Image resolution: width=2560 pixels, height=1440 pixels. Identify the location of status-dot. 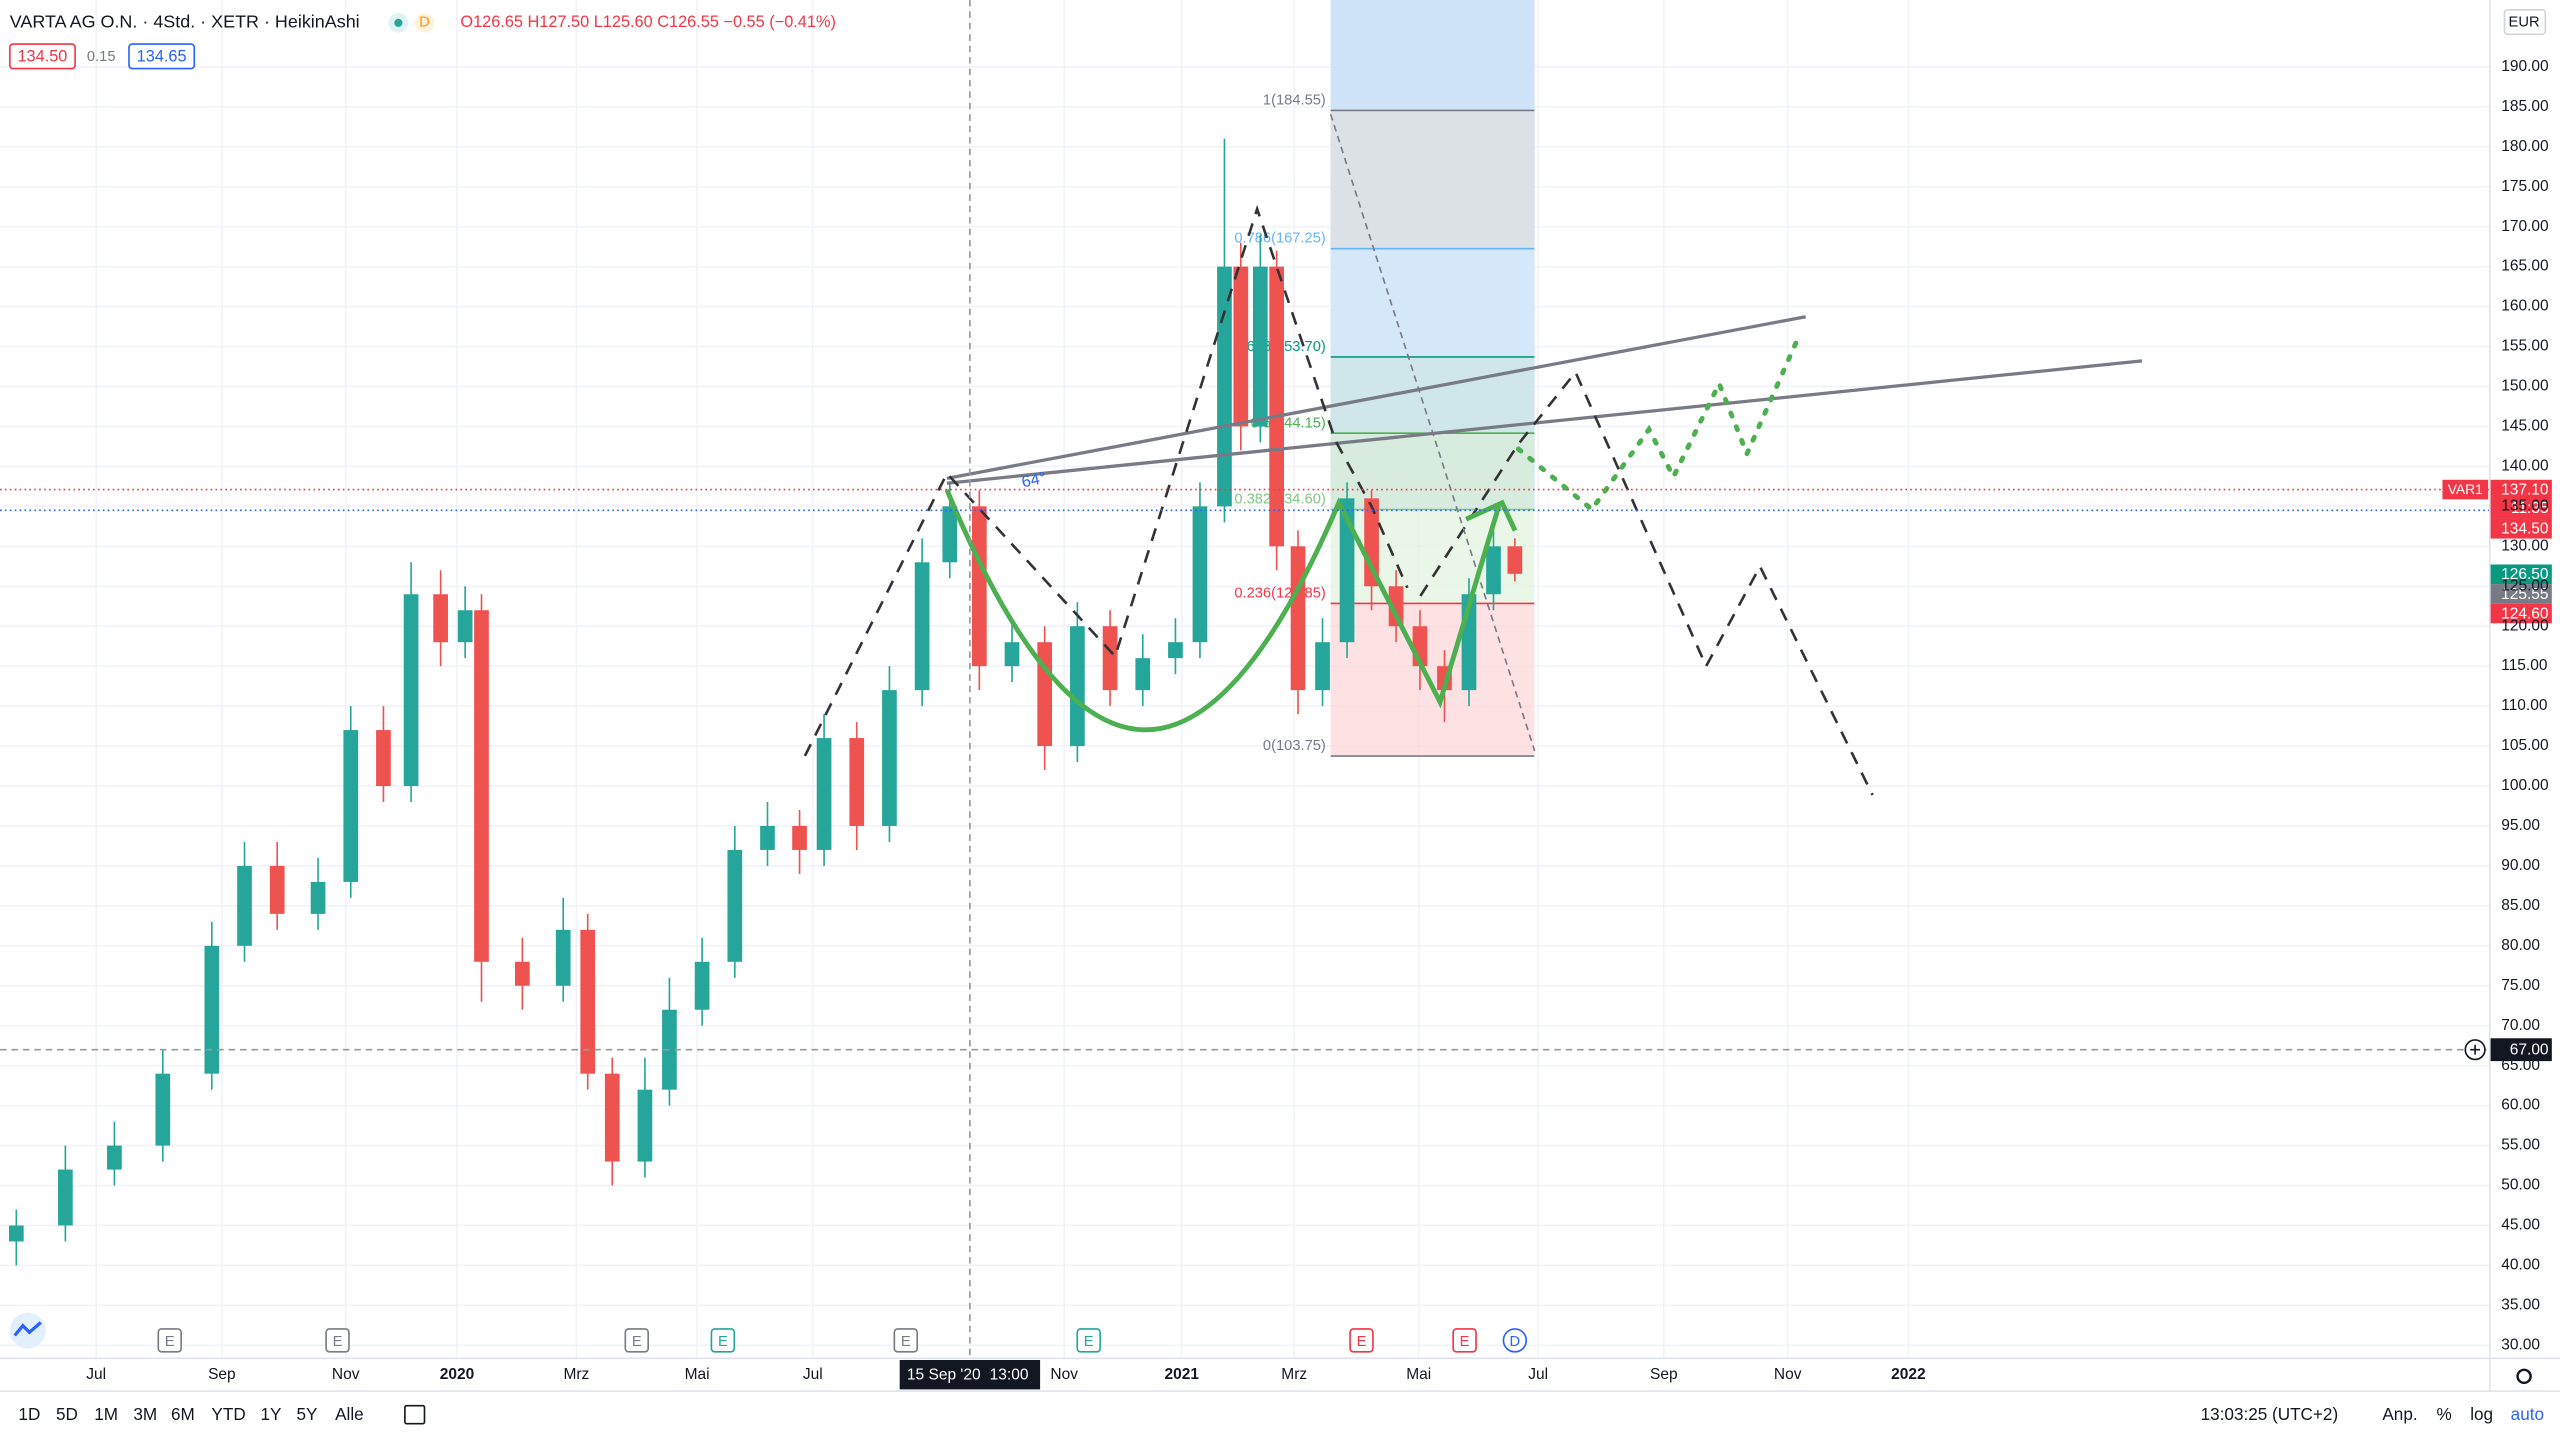
(398, 22).